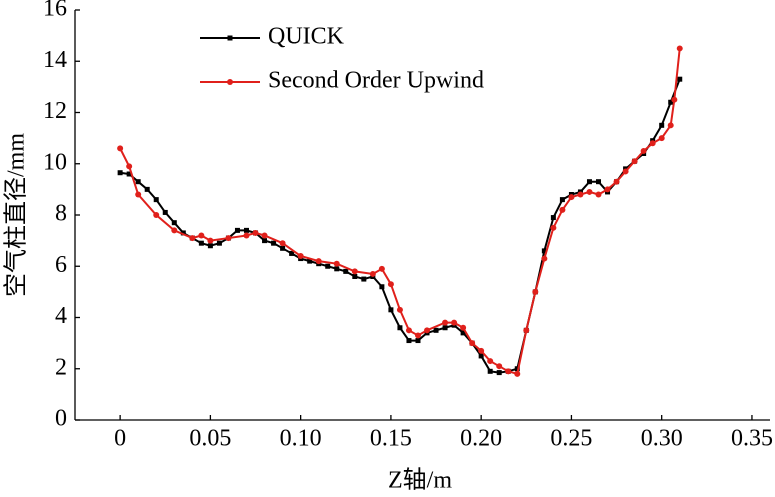 Image resolution: width=775 pixels, height=497 pixels. What do you see at coordinates (752, 439) in the screenshot?
I see `x-tick-label: 0.35` at bounding box center [752, 439].